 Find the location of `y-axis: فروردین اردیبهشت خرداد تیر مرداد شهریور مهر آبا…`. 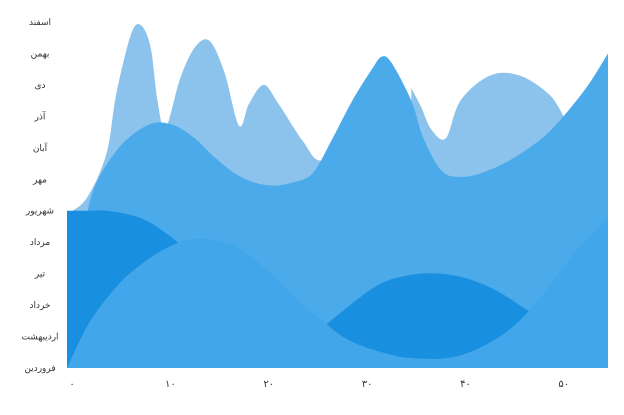

y-axis: فروردین اردیبهشت خرداد تیر مرداد شهریور مهر آبا… is located at coordinates (39, 196).